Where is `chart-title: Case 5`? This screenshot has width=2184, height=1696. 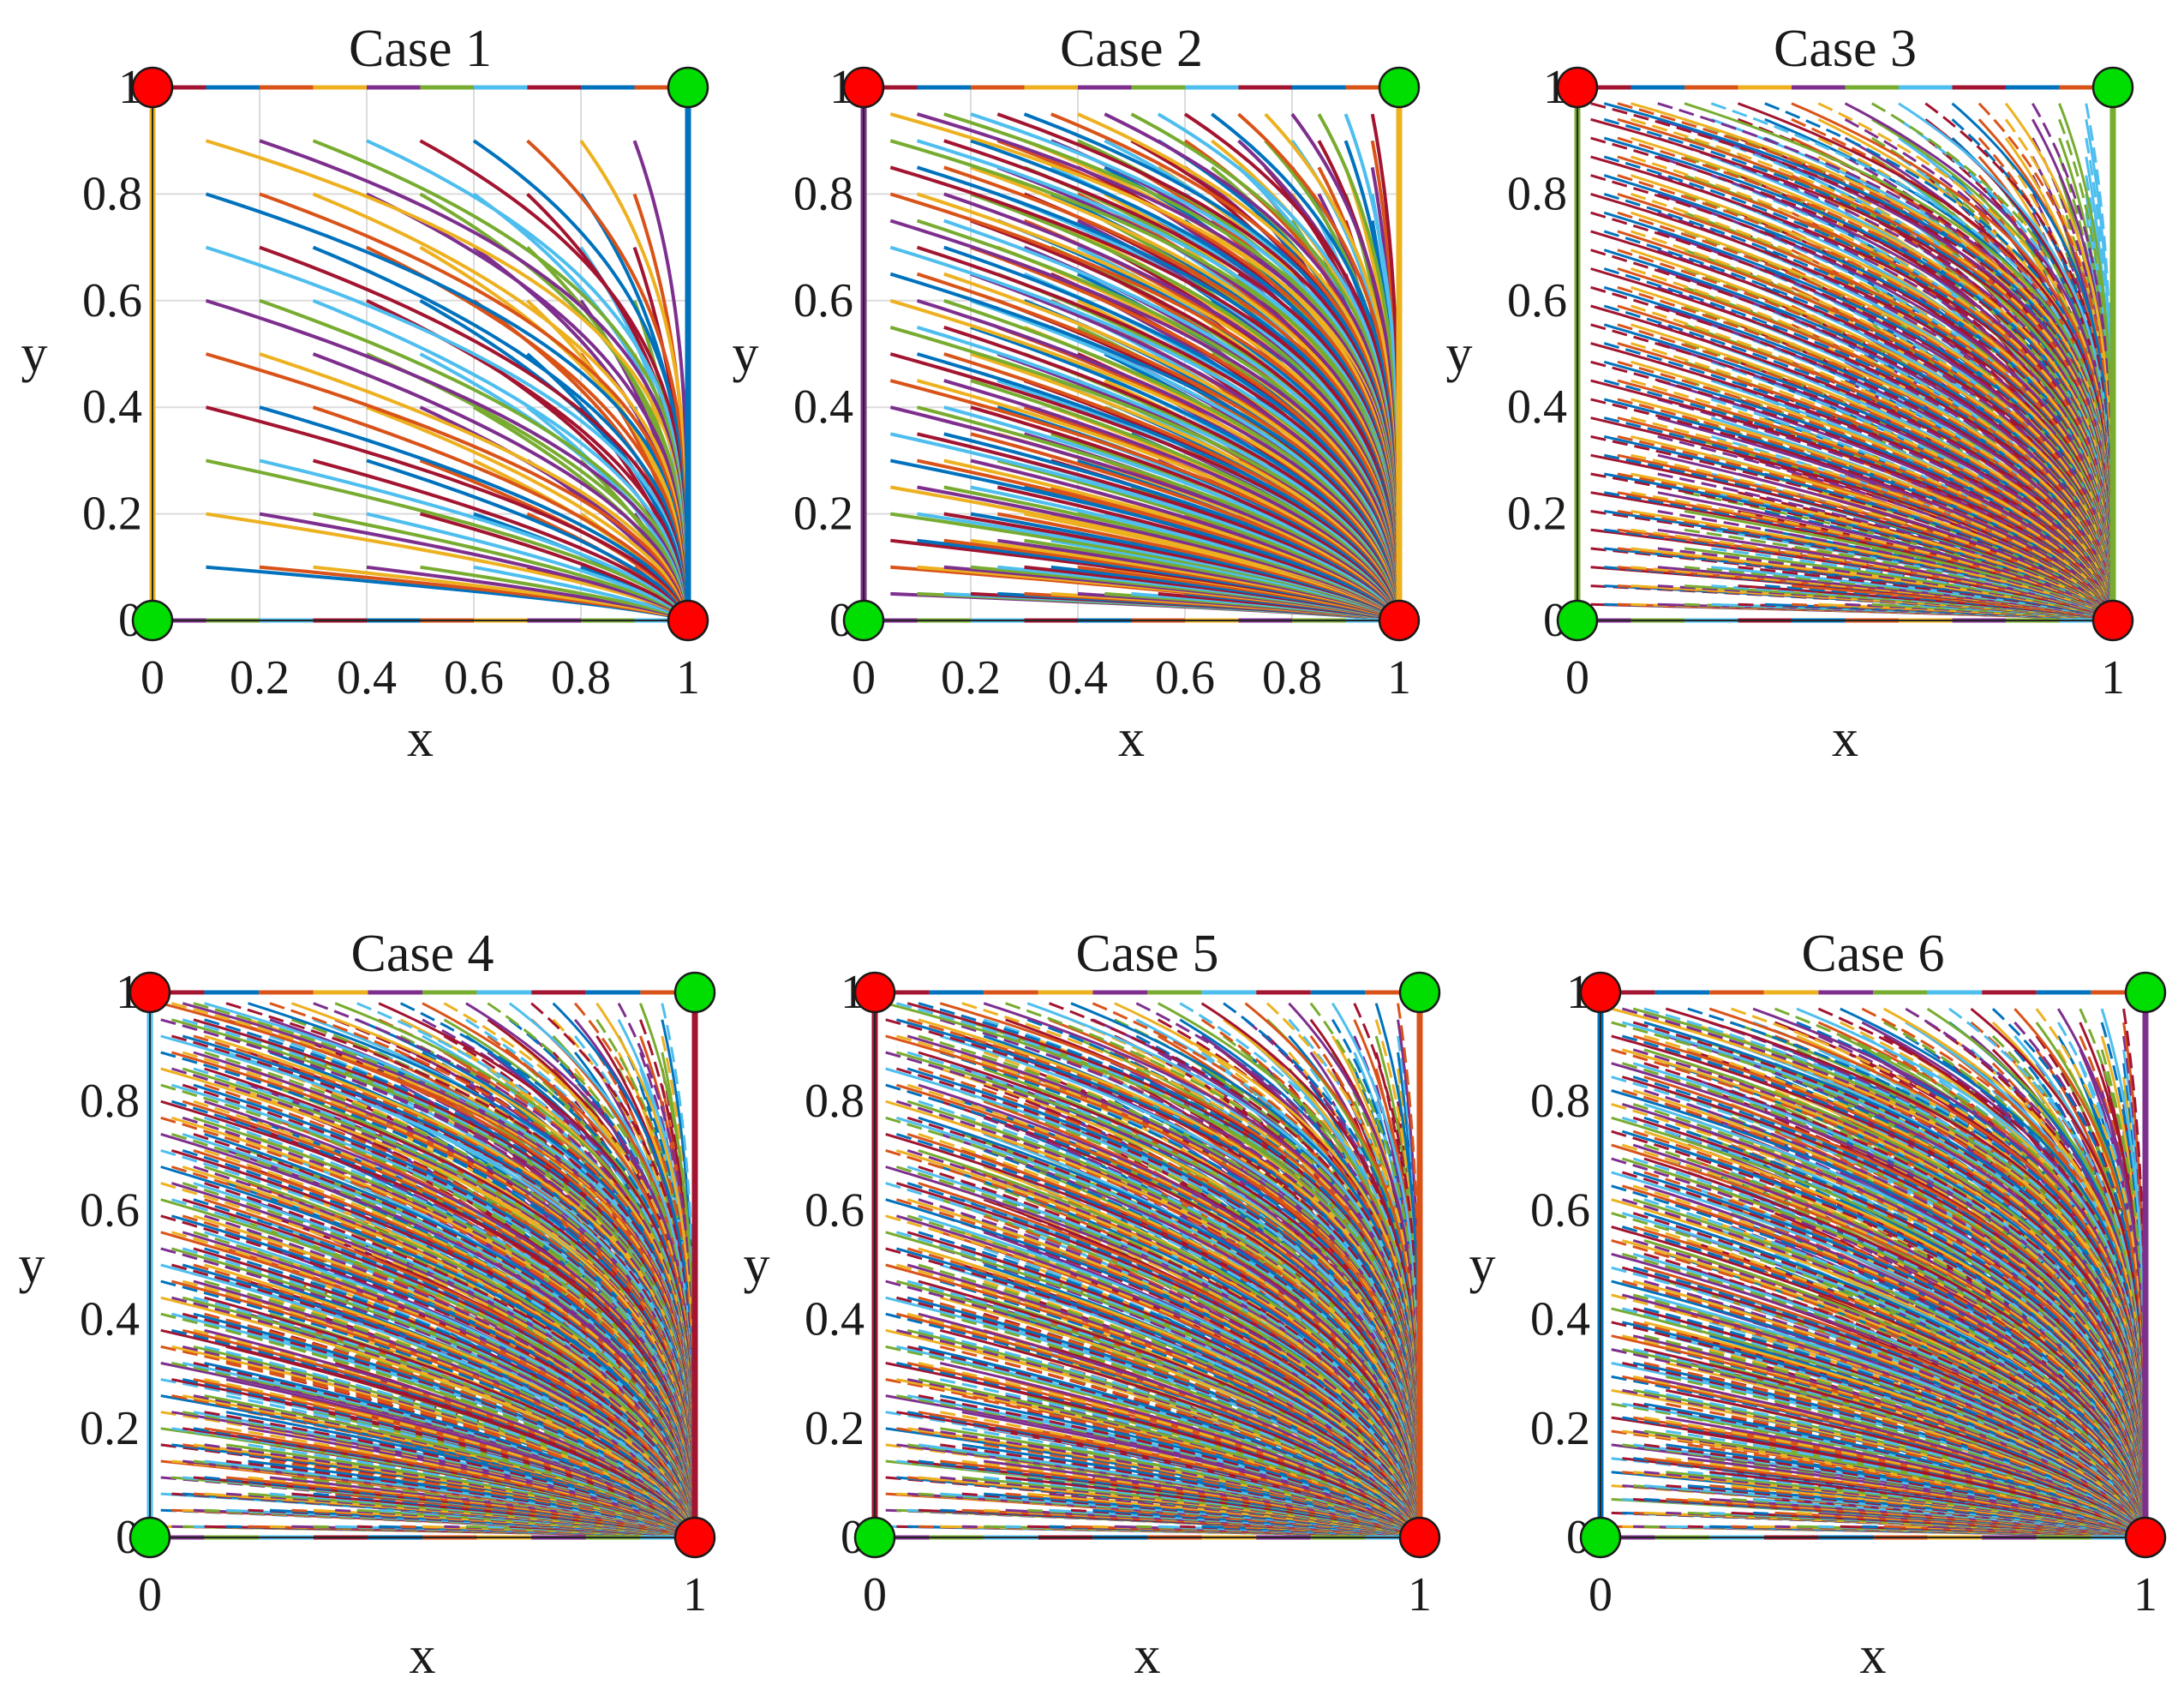
chart-title: Case 5 is located at coordinates (1146, 954).